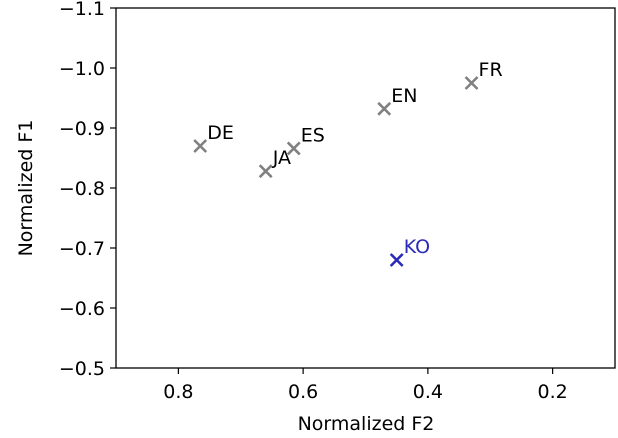  What do you see at coordinates (178, 392) in the screenshot?
I see `x-tick-label: 0.8` at bounding box center [178, 392].